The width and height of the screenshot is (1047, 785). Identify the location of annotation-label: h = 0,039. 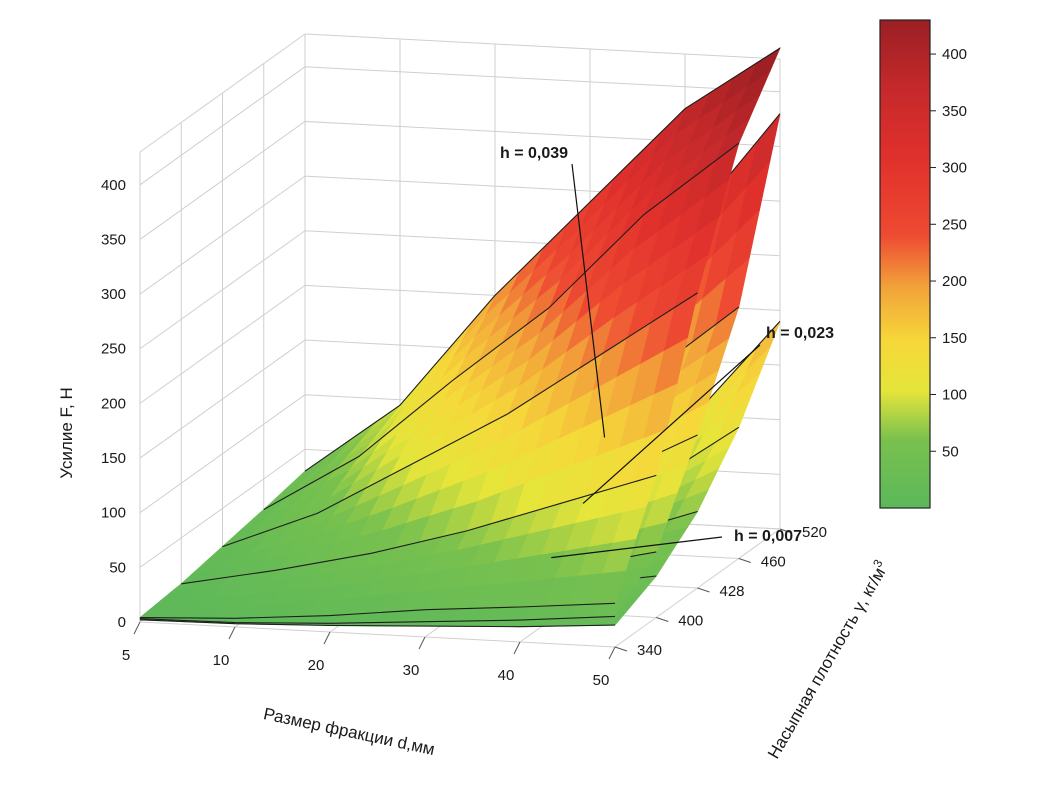
(534, 153).